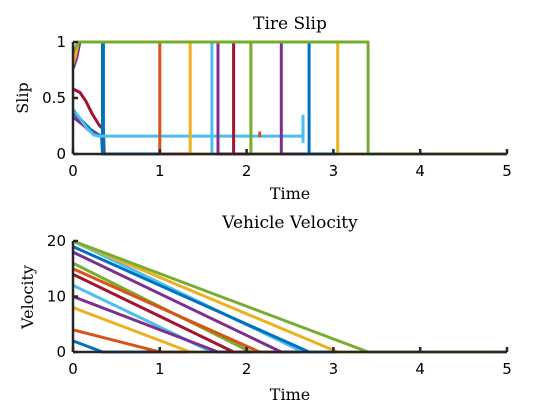 This screenshot has height=420, width=560. Describe the element at coordinates (290, 394) in the screenshot. I see `vehicle-velocity-xlabel: Time` at that location.